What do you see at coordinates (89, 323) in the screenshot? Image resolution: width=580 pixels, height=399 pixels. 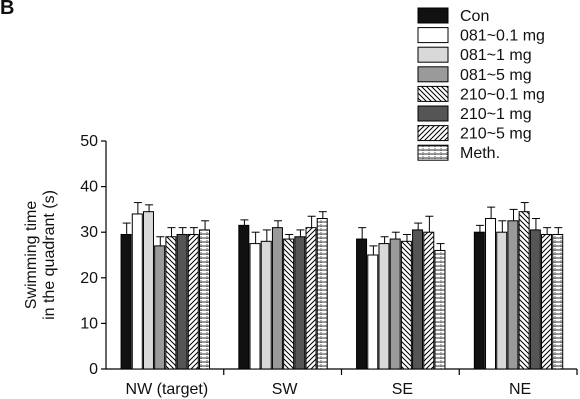 I see `y-tick-label: 10` at bounding box center [89, 323].